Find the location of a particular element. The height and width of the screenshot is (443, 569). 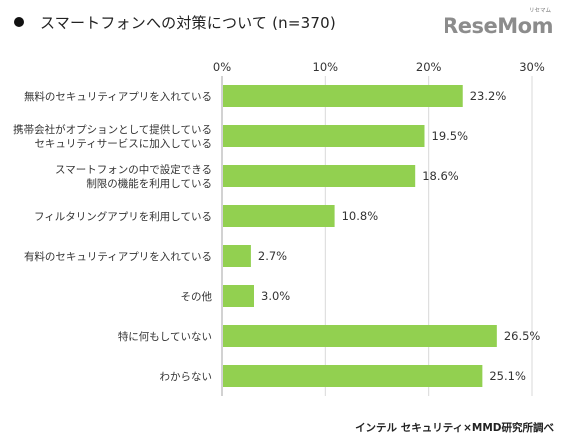

tick-label: 20% is located at coordinates (429, 67).